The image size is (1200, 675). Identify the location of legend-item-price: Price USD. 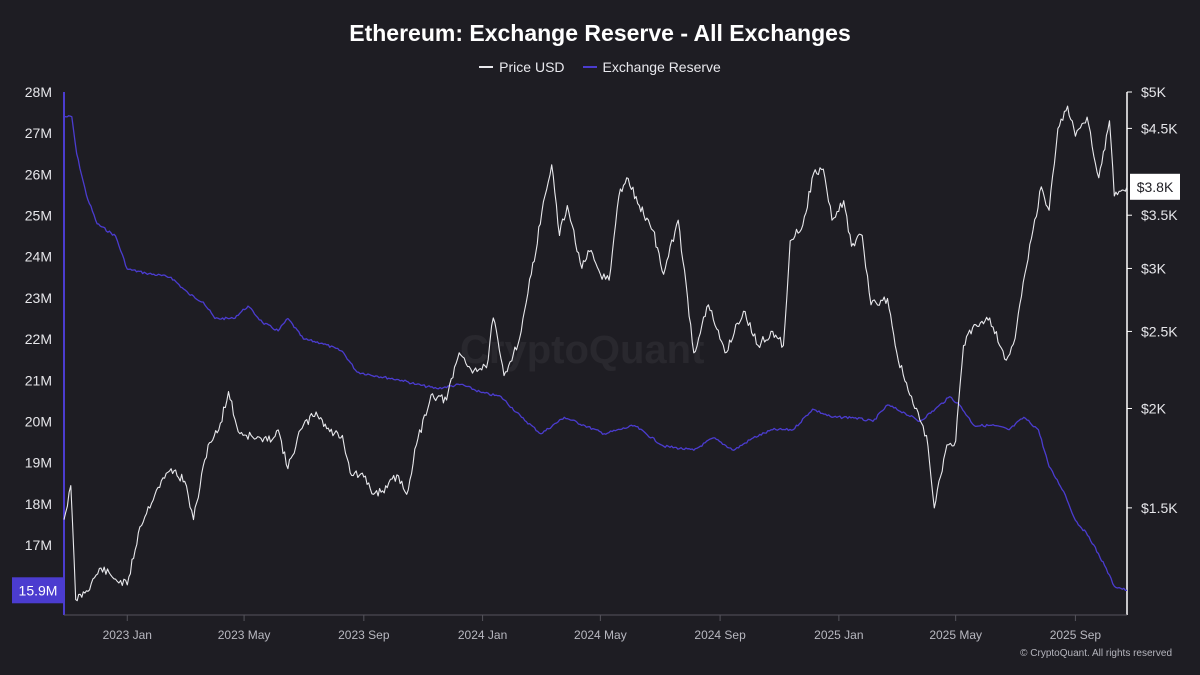
(522, 67).